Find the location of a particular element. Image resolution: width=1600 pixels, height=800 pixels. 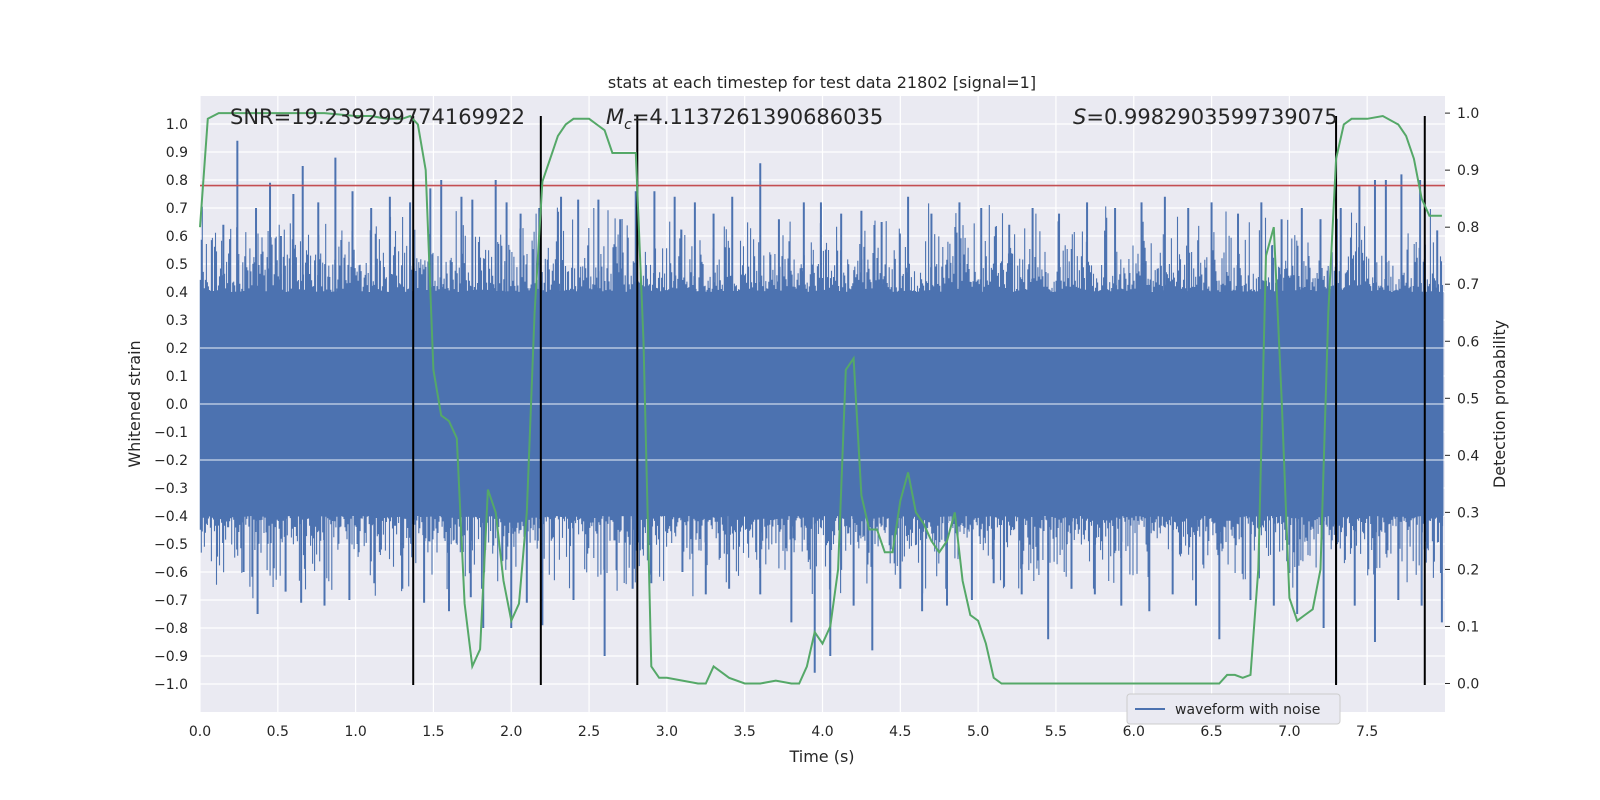

x-tick-label: 2.0 is located at coordinates (511, 732).